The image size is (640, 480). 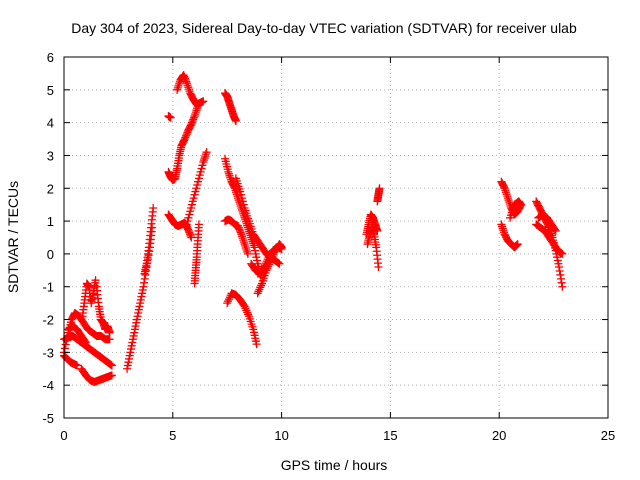 What do you see at coordinates (50, 123) in the screenshot?
I see `y-tick-label: 4` at bounding box center [50, 123].